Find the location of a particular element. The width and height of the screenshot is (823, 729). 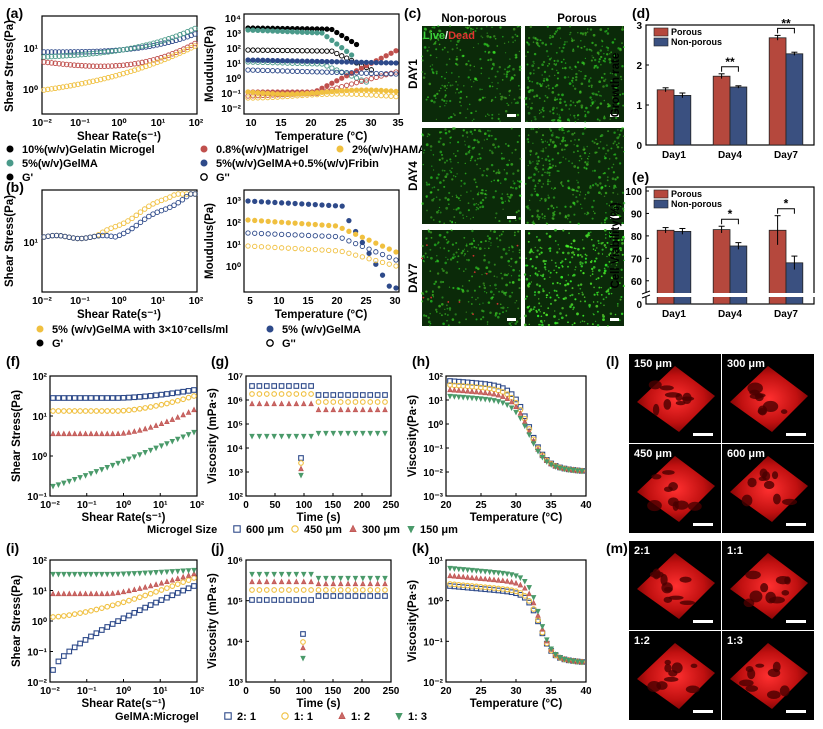

legend-label: 300 μm is located at coordinates (381, 530).